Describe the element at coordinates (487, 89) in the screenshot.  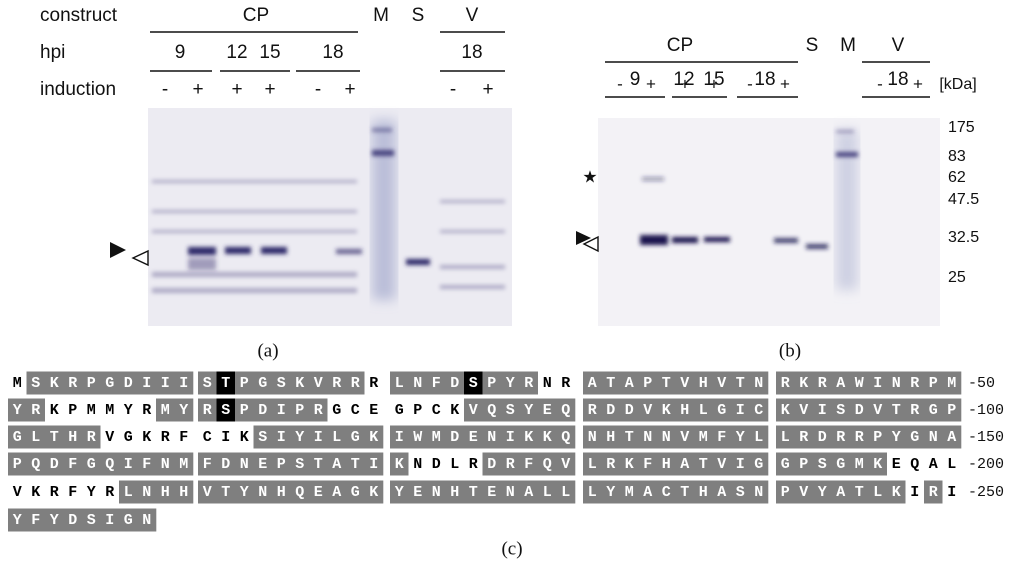
I see `label: +` at that location.